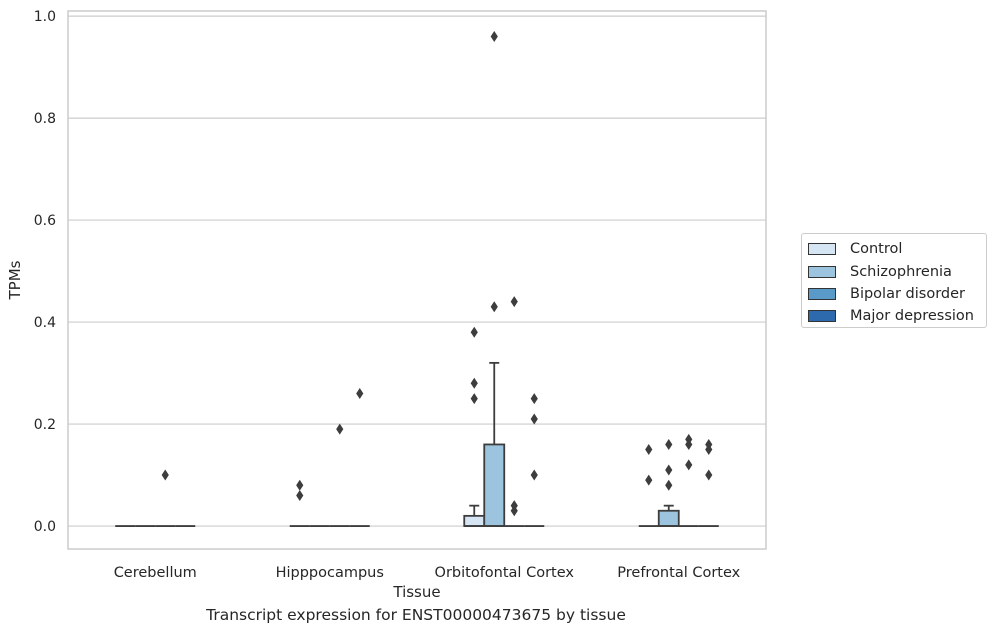  What do you see at coordinates (330, 573) in the screenshot?
I see `x-tick-label: Hipppocampus` at bounding box center [330, 573].